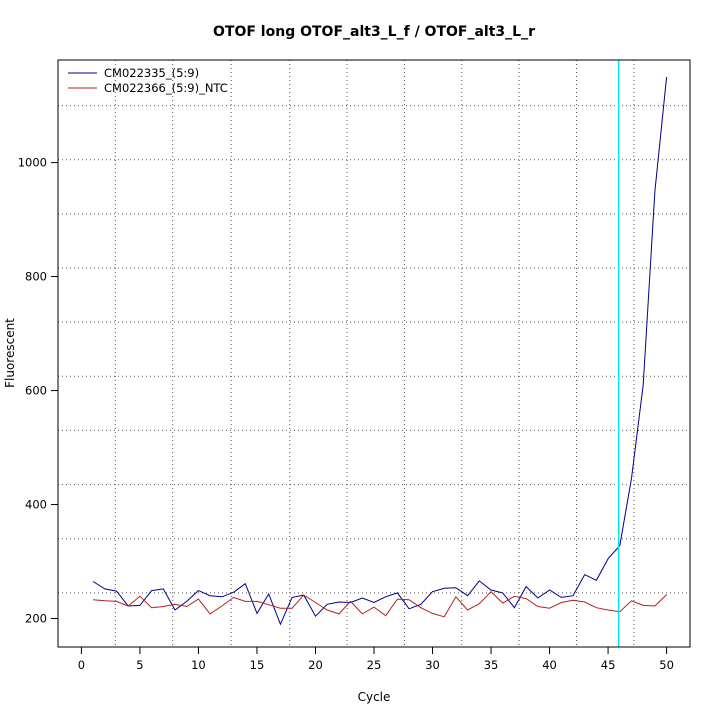  Describe the element at coordinates (608, 665) in the screenshot. I see `x-tick-label: 45` at that location.